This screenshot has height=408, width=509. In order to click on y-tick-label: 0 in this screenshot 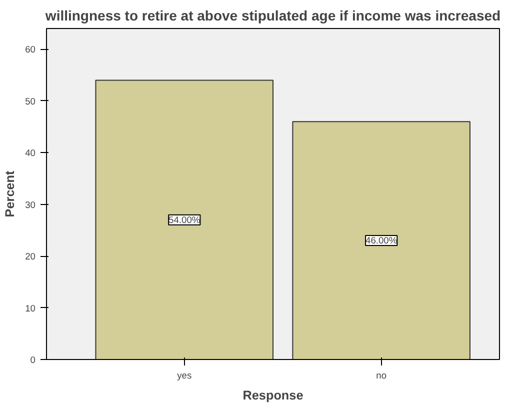, I will do `click(33, 360)`.